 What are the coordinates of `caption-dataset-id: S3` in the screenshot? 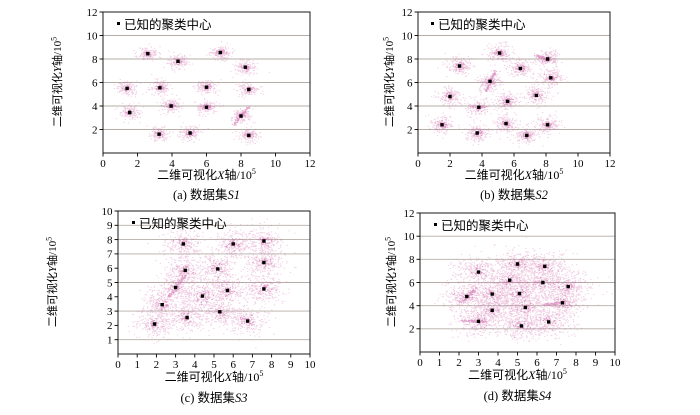 It's located at (241, 398).